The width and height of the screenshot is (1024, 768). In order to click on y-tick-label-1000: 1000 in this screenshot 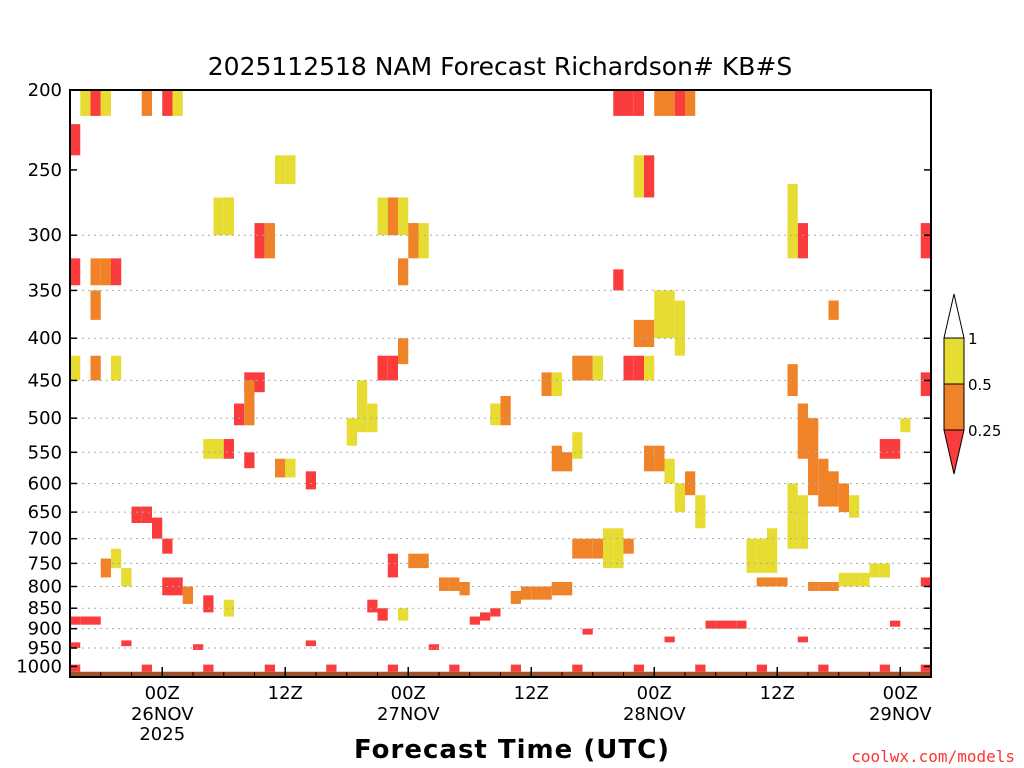, I will do `click(39, 666)`.